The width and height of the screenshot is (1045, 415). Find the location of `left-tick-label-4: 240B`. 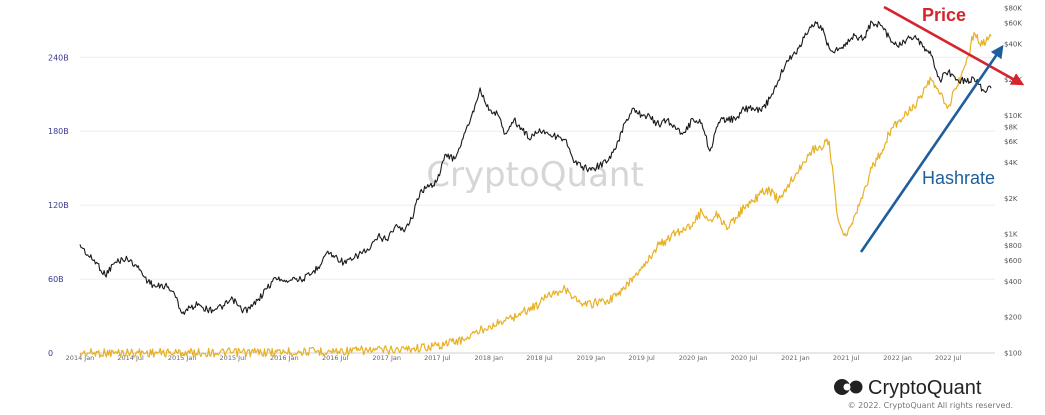

left-tick-label-4: 240B is located at coordinates (58, 57).